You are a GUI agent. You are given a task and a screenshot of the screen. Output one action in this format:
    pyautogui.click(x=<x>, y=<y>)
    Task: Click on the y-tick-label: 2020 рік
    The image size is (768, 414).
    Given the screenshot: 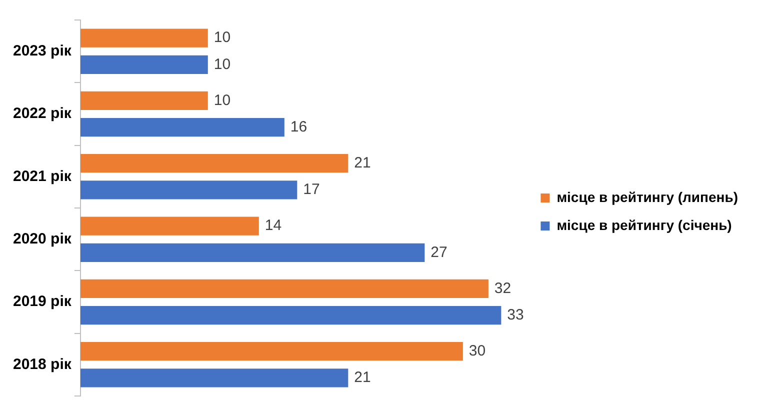 What is the action you would take?
    pyautogui.click(x=42, y=239)
    